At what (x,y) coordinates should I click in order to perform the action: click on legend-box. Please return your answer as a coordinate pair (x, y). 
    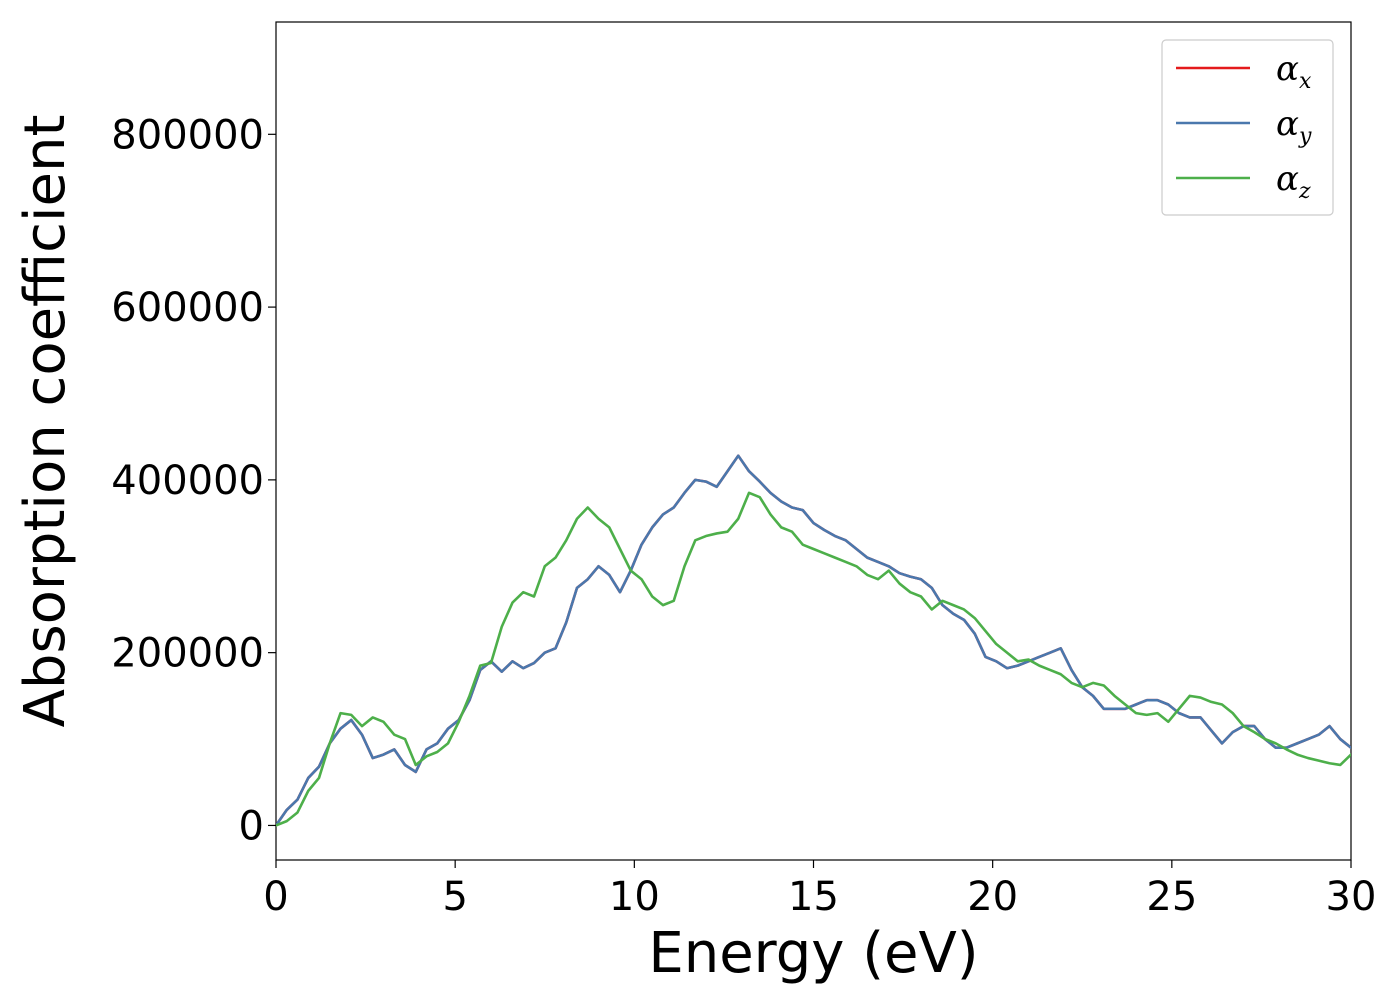
    Looking at the image, I should click on (1247, 127).